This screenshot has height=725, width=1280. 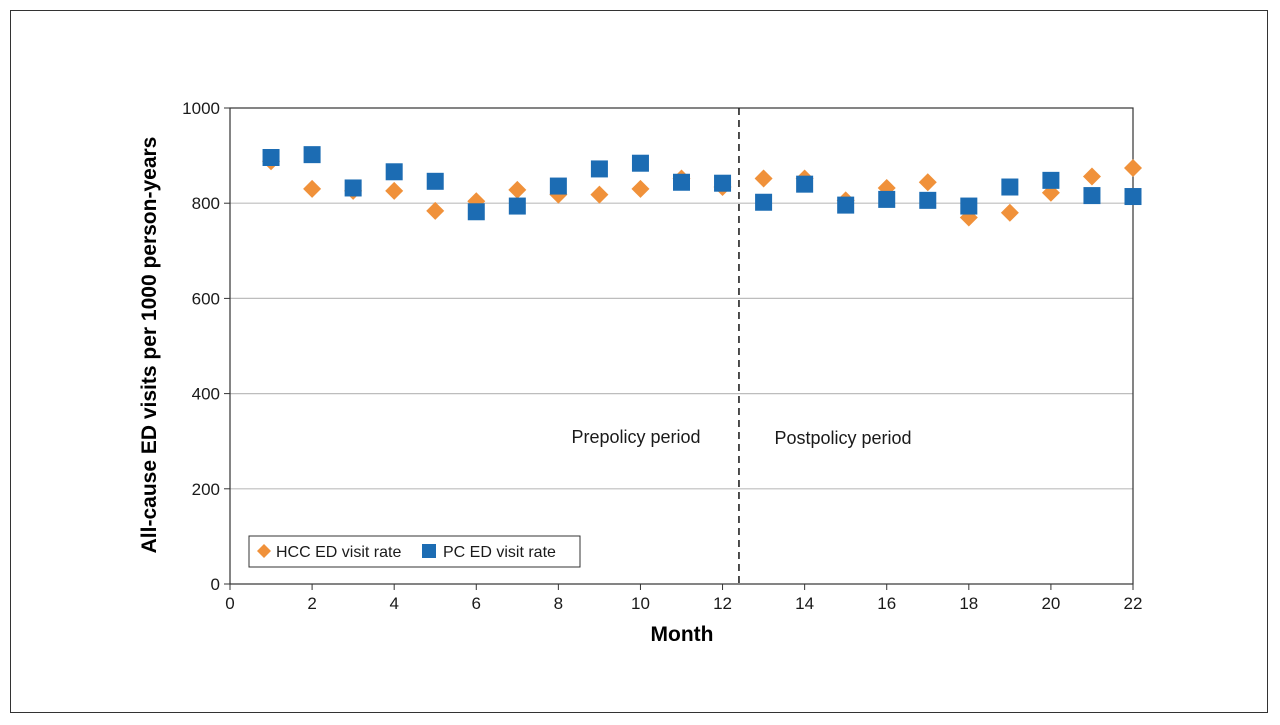 What do you see at coordinates (206, 394) in the screenshot?
I see `y-tick-label: 400` at bounding box center [206, 394].